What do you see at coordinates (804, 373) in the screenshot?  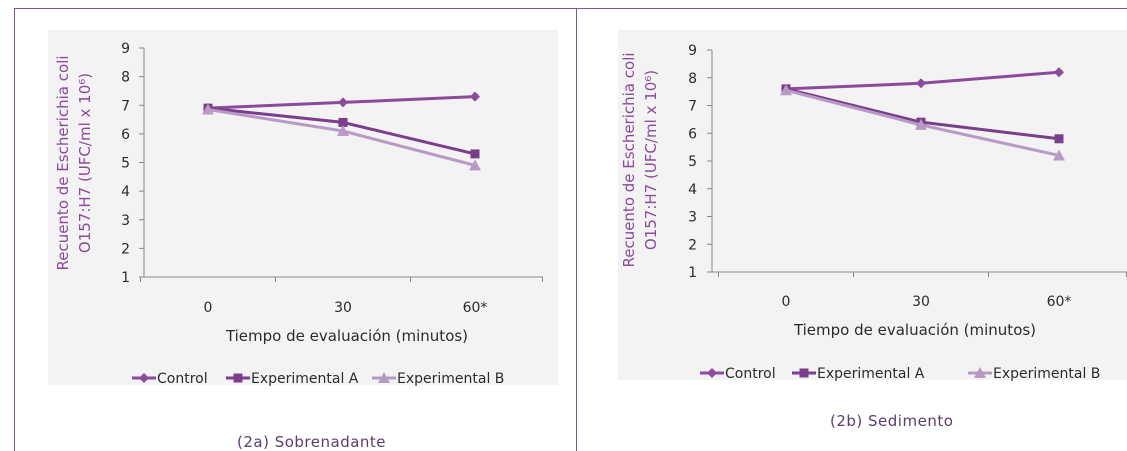 I see `right-legend-experimental-a-marker` at bounding box center [804, 373].